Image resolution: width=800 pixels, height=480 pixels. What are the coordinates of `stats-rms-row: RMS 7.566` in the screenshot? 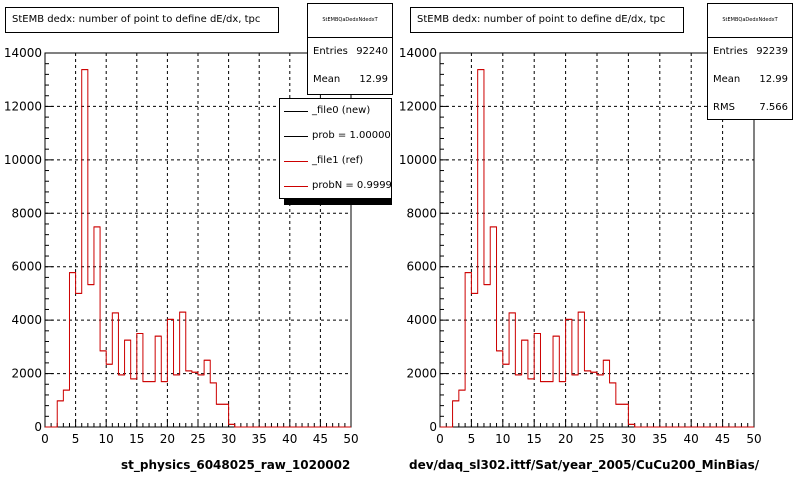 It's located at (750, 106).